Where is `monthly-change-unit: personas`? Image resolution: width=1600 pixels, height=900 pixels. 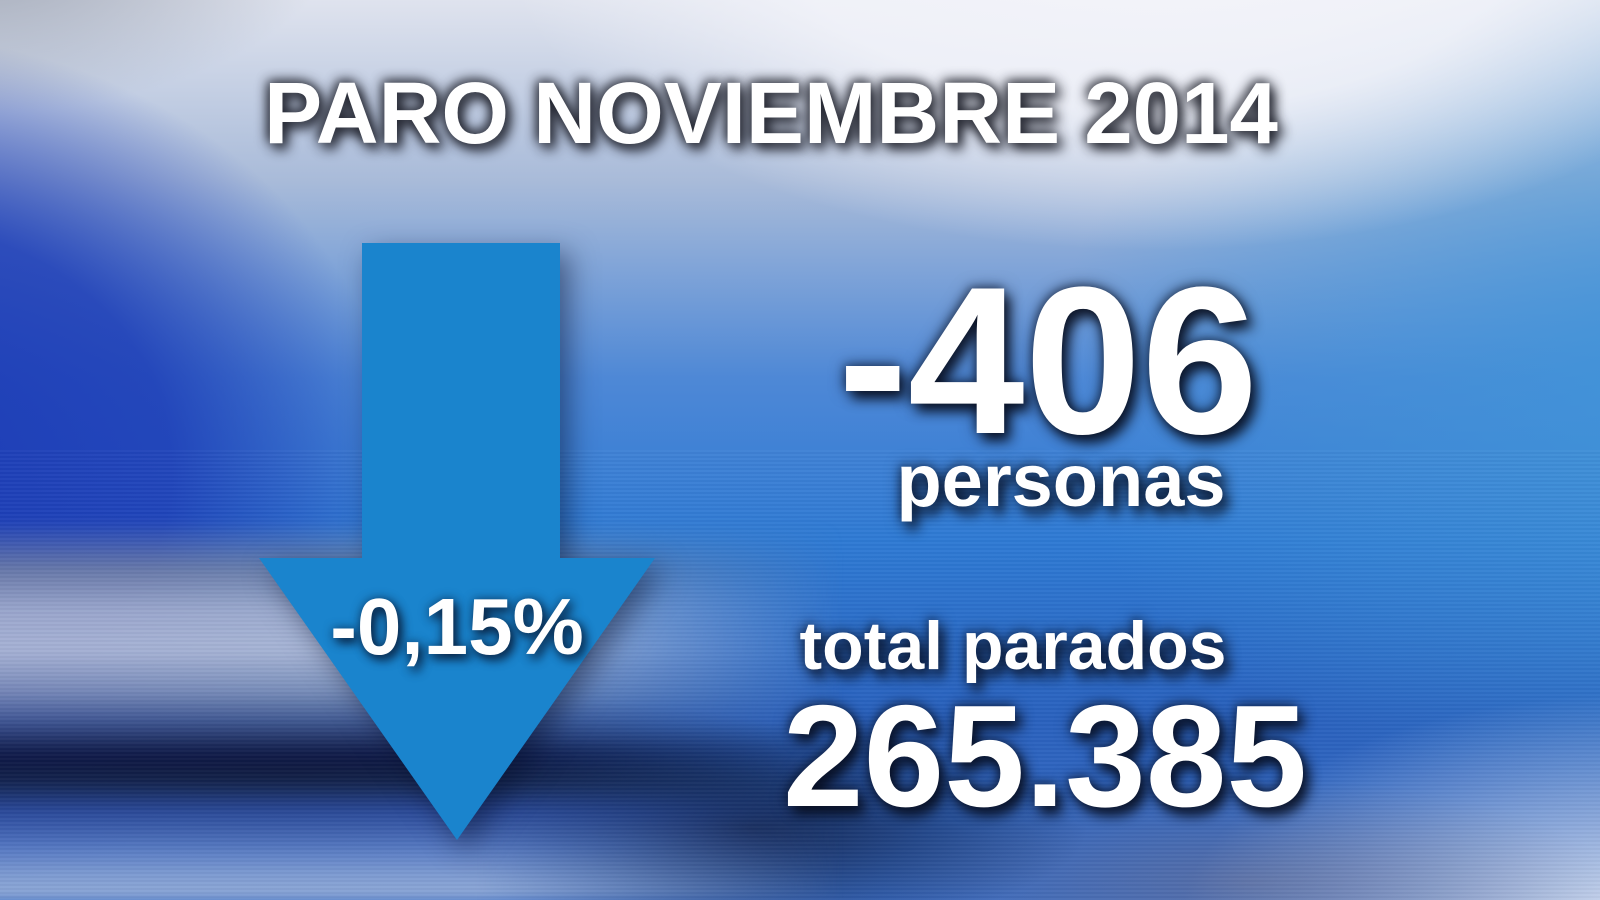 monthly-change-unit: personas is located at coordinates (1061, 480).